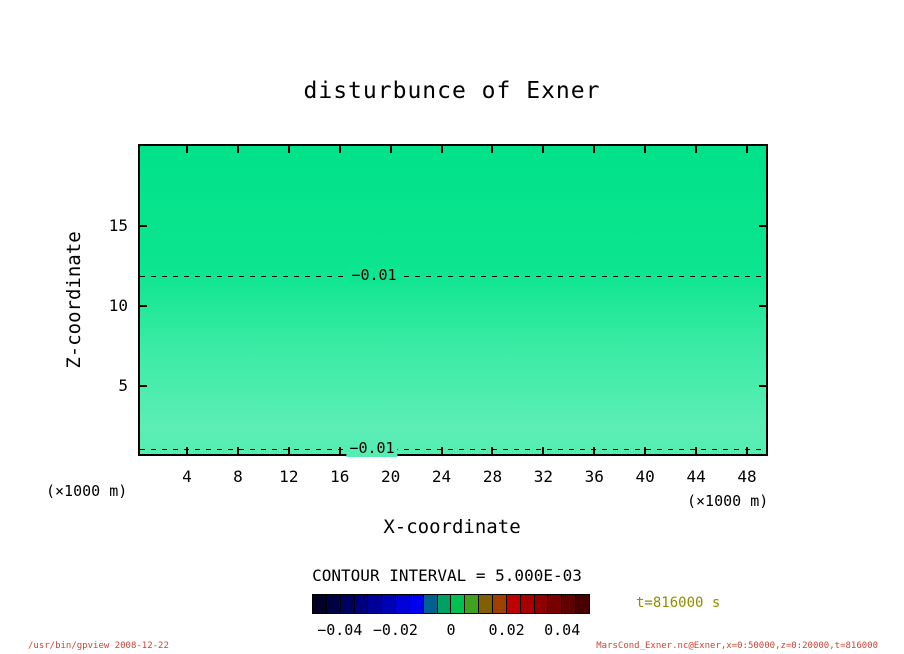 Image resolution: width=904 pixels, height=654 pixels. I want to click on time-label: t=816000 s, so click(678, 603).